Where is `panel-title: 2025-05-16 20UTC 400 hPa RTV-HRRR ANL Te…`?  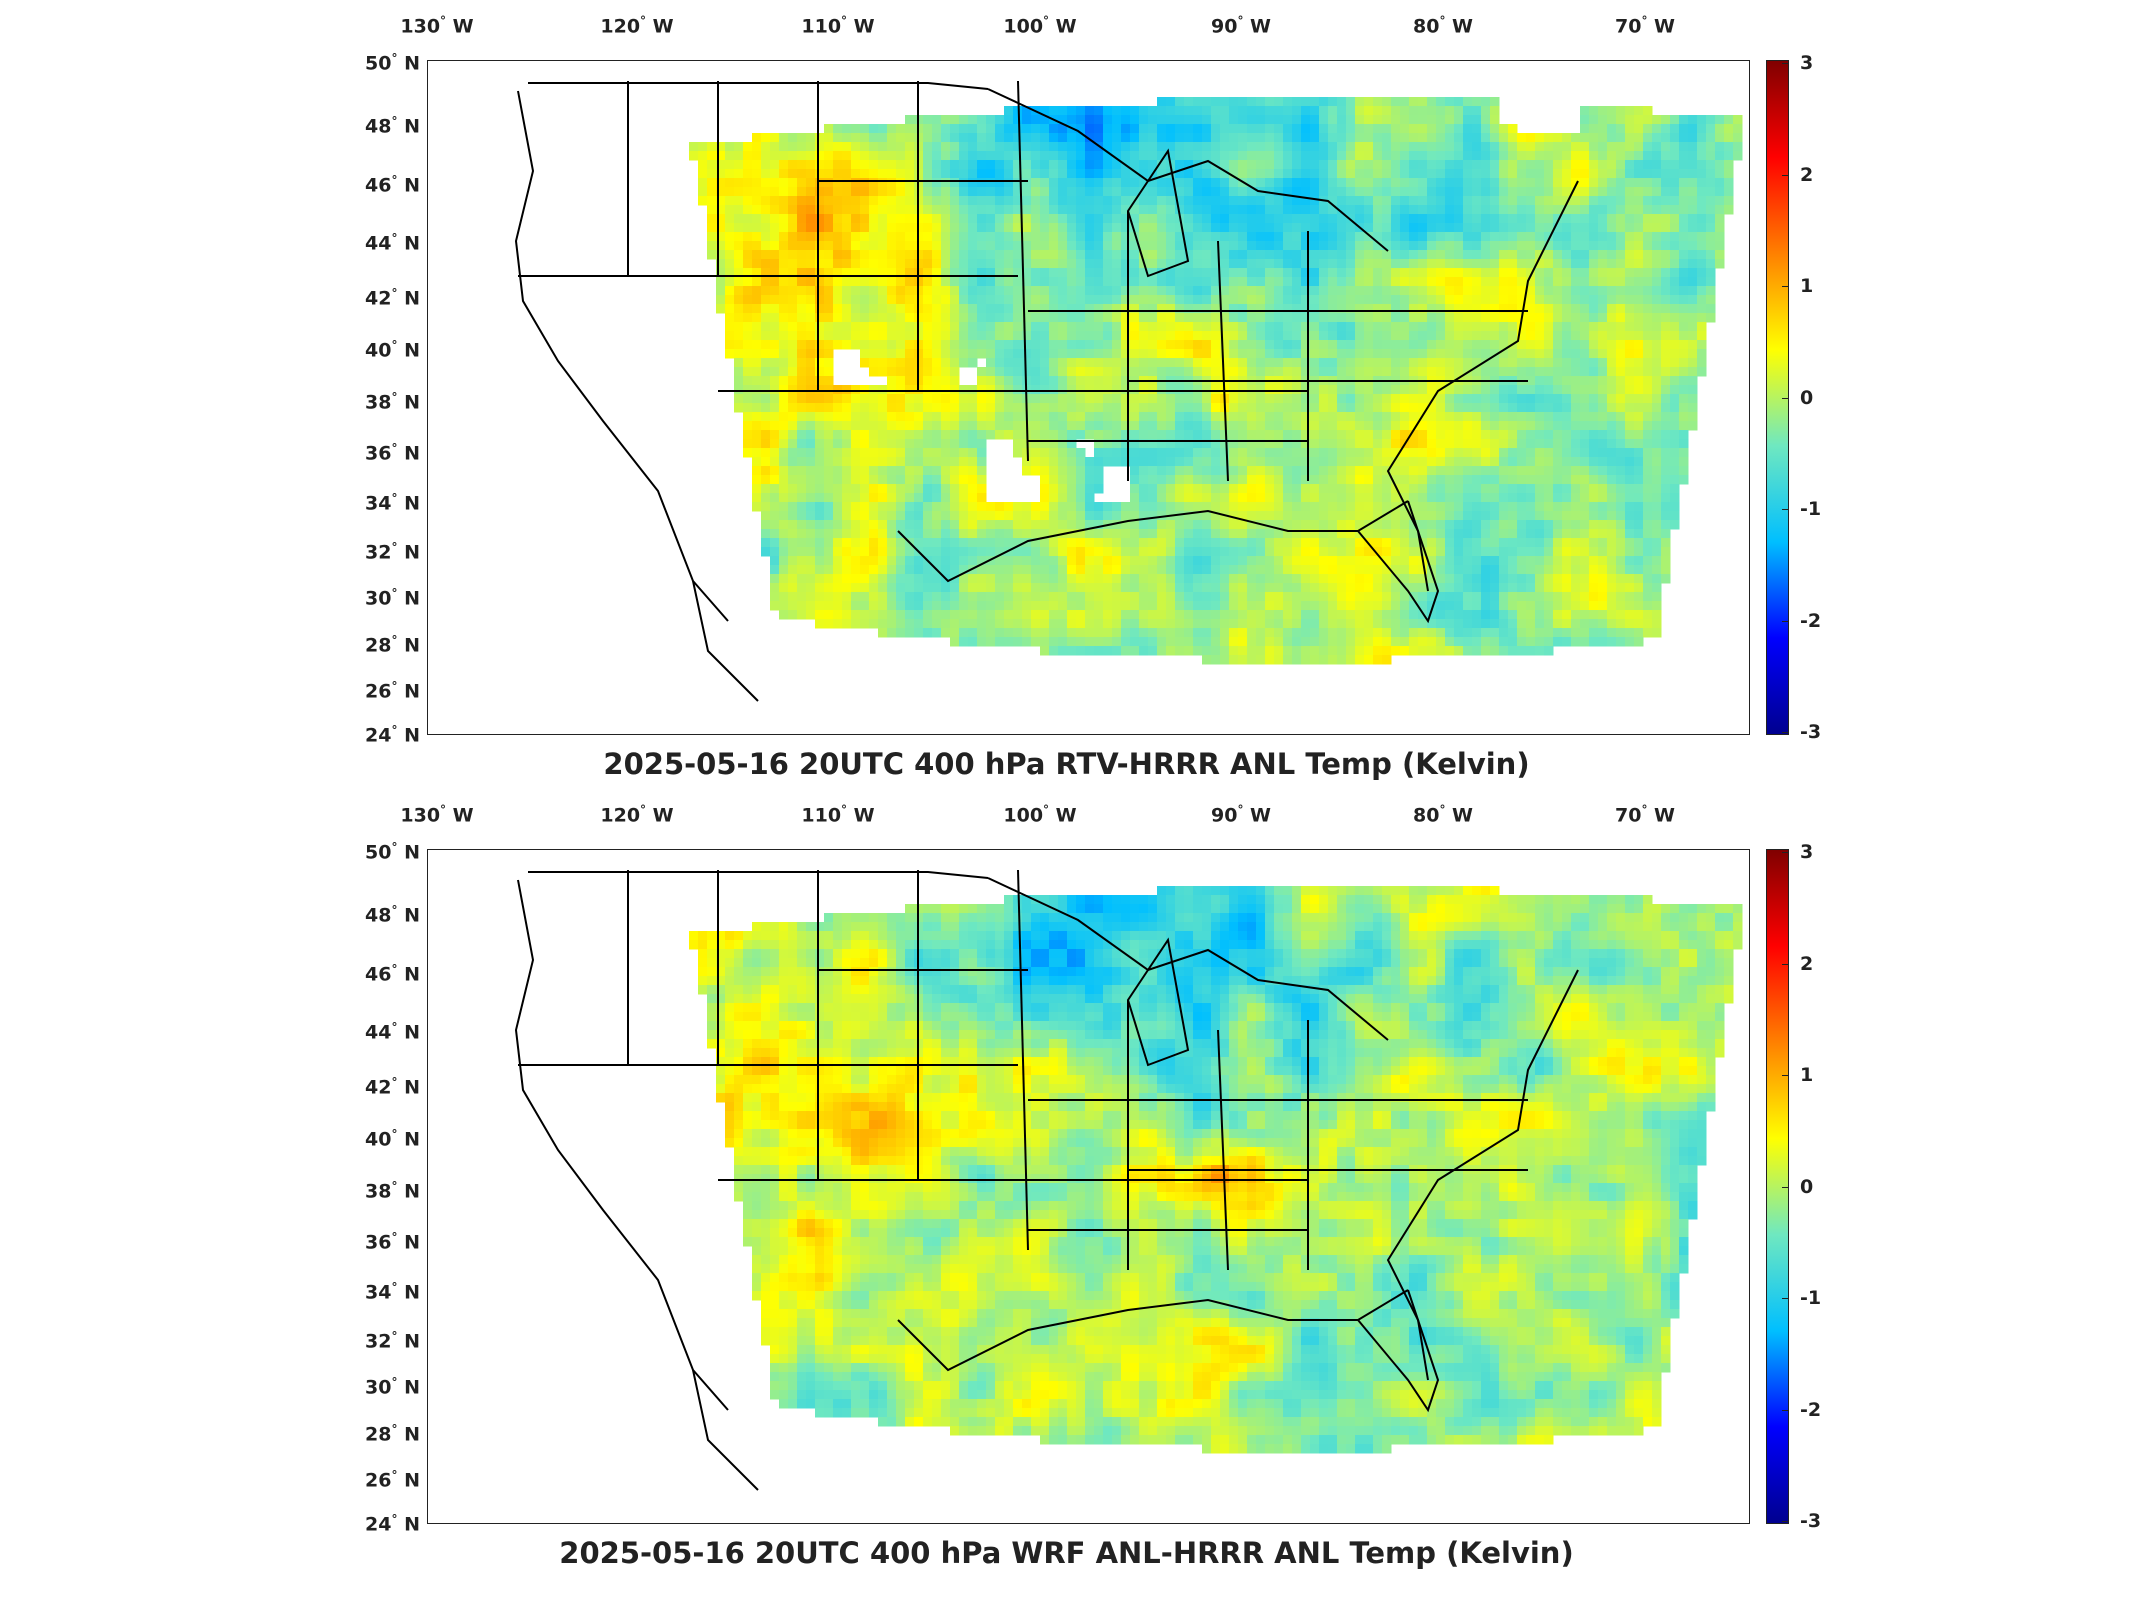 panel-title: 2025-05-16 20UTC 400 hPa RTV-HRRR ANL Te… is located at coordinates (1066, 764).